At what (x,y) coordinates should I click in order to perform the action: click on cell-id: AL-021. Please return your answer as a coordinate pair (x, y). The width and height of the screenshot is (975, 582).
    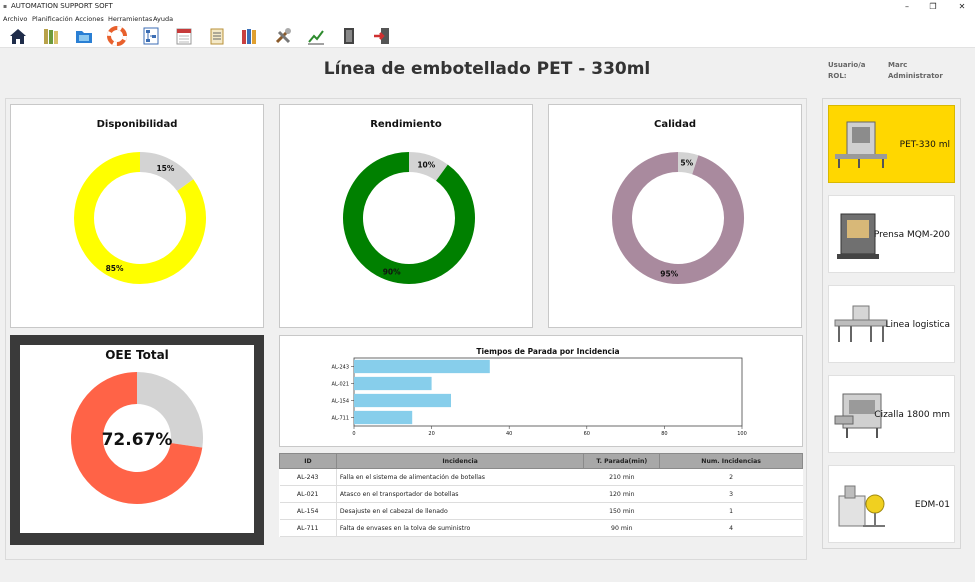
    Looking at the image, I should click on (308, 494).